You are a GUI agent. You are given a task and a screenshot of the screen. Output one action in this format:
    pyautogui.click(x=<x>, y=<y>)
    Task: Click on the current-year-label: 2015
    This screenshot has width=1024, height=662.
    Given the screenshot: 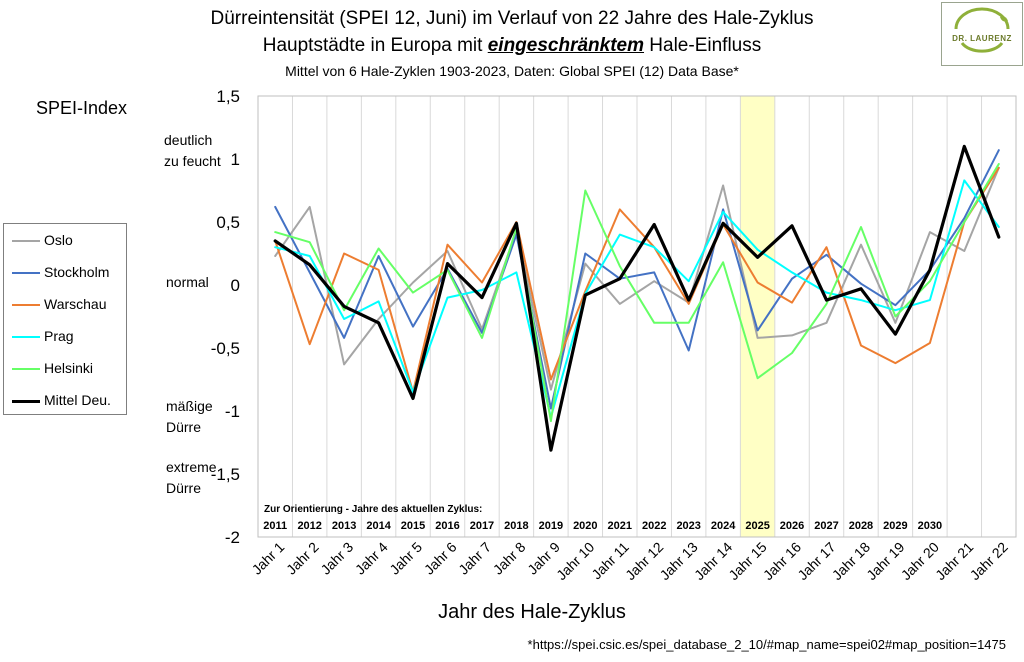 What is the action you would take?
    pyautogui.click(x=413, y=526)
    